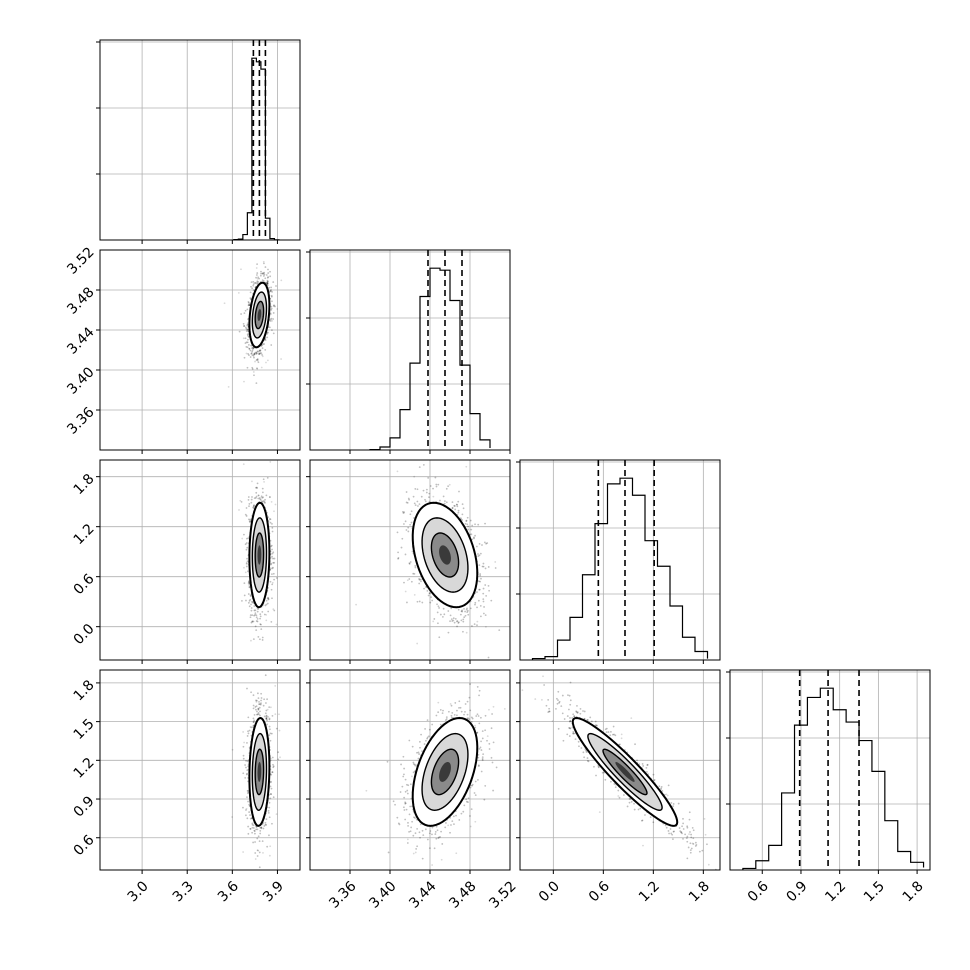 The width and height of the screenshot is (970, 970). Describe the element at coordinates (84, 534) in the screenshot. I see `scatter-2-0-y-tick-label: 1.2` at that location.